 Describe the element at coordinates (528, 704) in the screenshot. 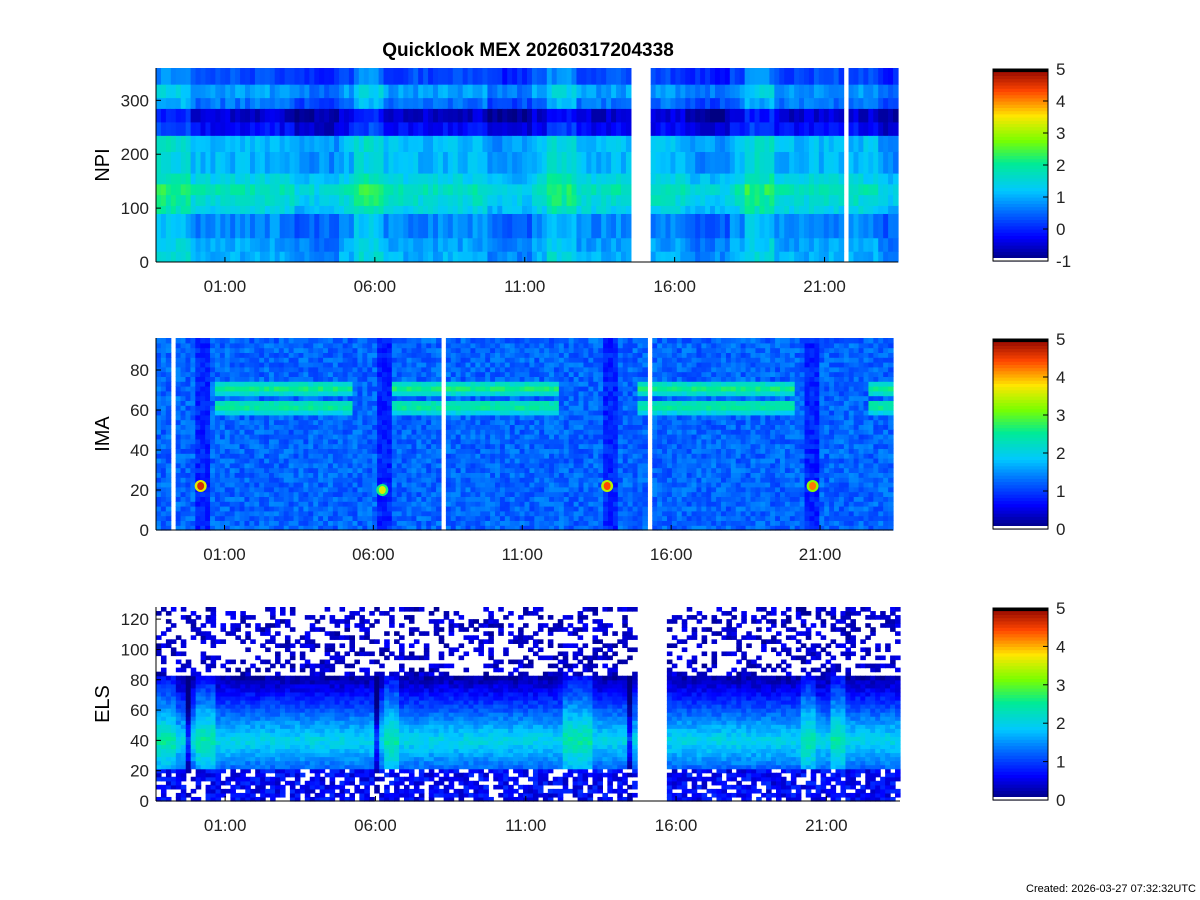

I see `heatmap-els` at that location.